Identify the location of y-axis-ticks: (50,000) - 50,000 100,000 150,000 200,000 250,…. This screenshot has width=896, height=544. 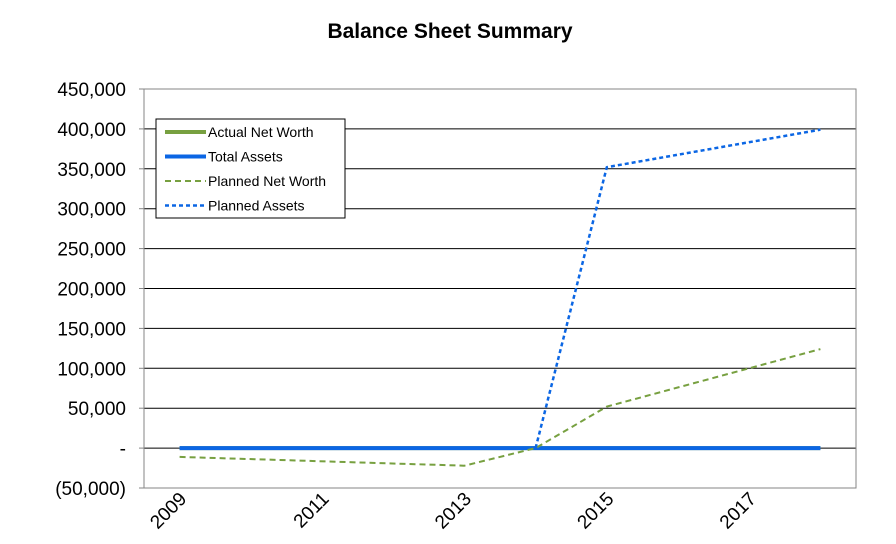
(99, 290).